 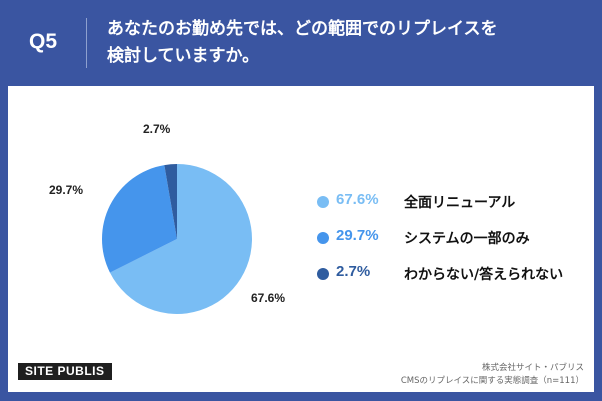 What do you see at coordinates (342, 43) in the screenshot?
I see `question-text: あなたのお勤め先では、どの範囲でのリプレイスを 検討していますか。` at bounding box center [342, 43].